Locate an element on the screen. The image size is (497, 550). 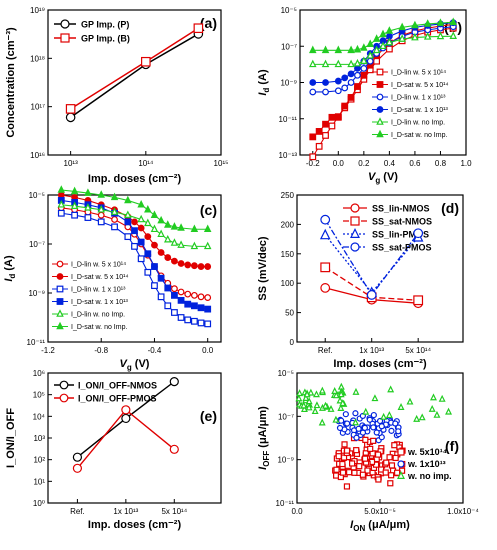
panel-label: (f) is located at coordinates (452, 446).